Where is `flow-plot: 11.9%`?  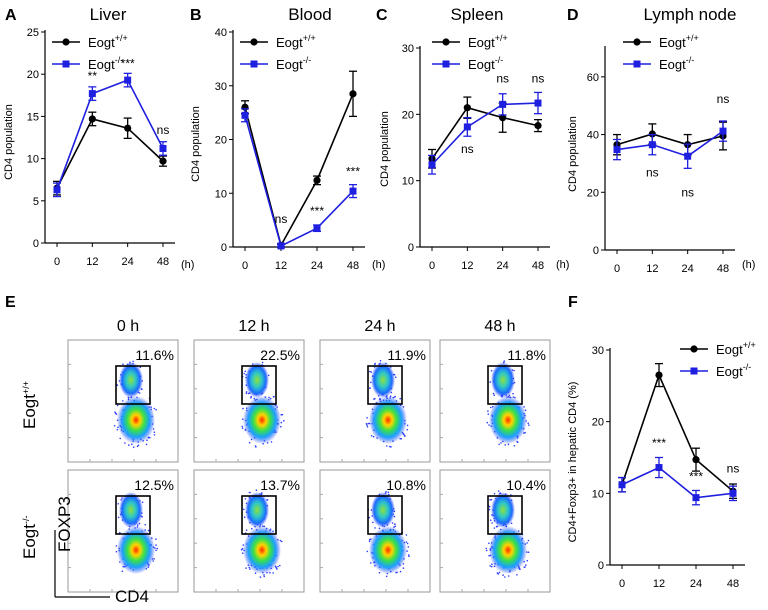 flow-plot: 11.9% is located at coordinates (375, 401).